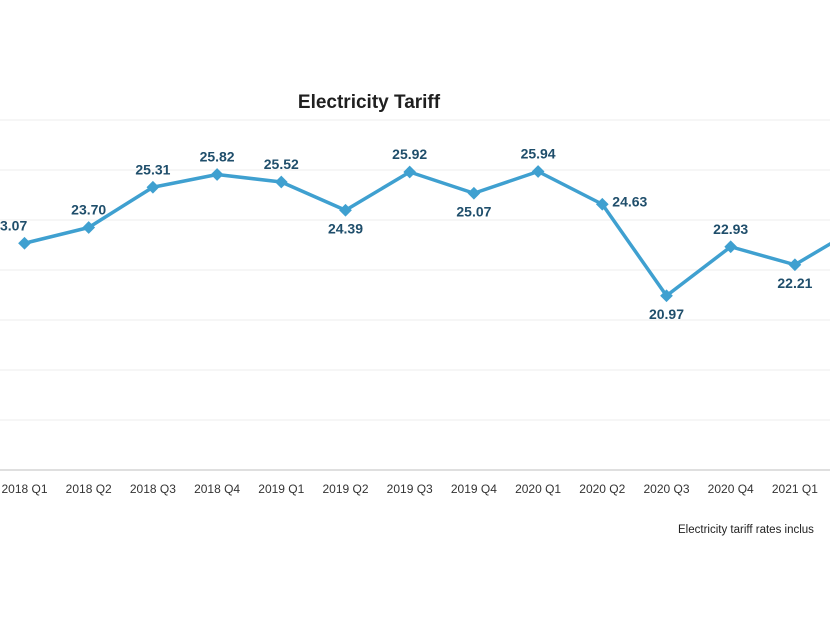 The image size is (830, 622). What do you see at coordinates (538, 154) in the screenshot?
I see `data-label: 25.94` at bounding box center [538, 154].